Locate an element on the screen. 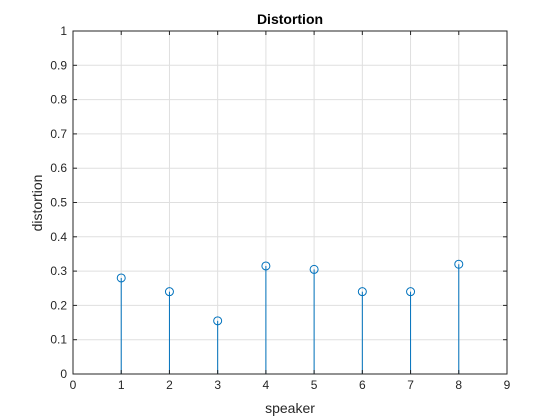 The height and width of the screenshot is (420, 560). y-tick-label: 0.4 is located at coordinates (58, 237).